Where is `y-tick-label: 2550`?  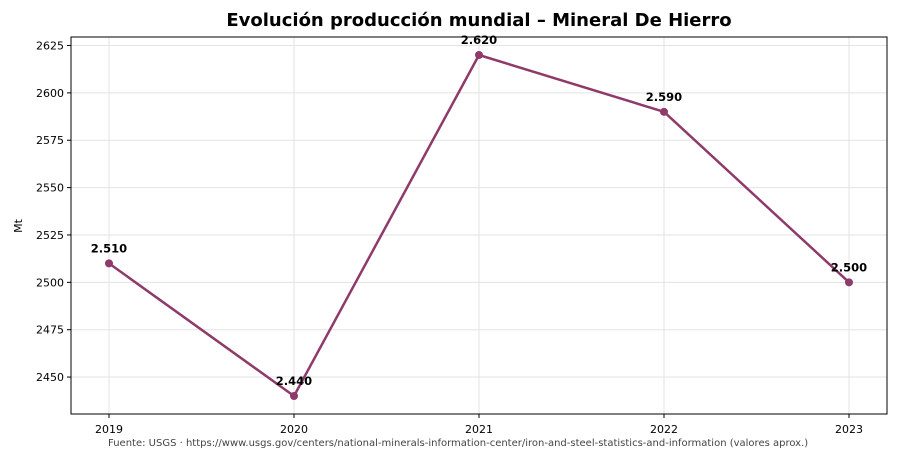 y-tick-label: 2550 is located at coordinates (50, 188).